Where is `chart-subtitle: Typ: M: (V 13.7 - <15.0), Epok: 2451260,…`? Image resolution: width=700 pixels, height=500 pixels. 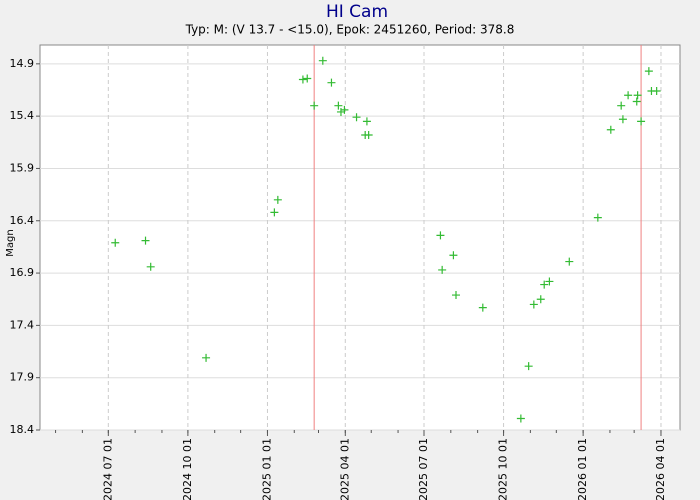
chart-subtitle: Typ: M: (V 13.7 - <15.0), Epok: 2451260,… is located at coordinates (350, 30).